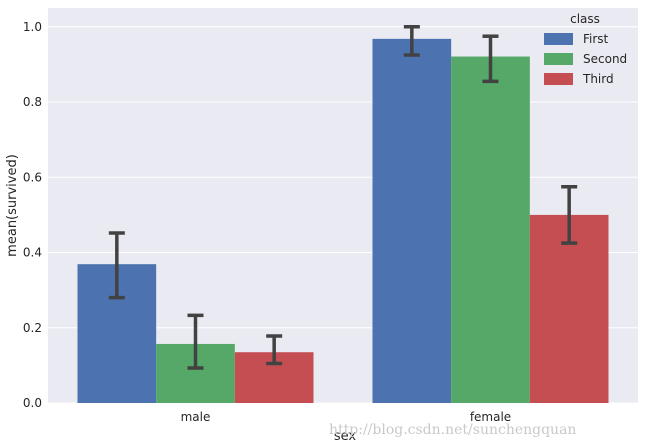 This screenshot has width=650, height=447. What do you see at coordinates (32, 27) in the screenshot?
I see `y-tick-label: 1.0` at bounding box center [32, 27].